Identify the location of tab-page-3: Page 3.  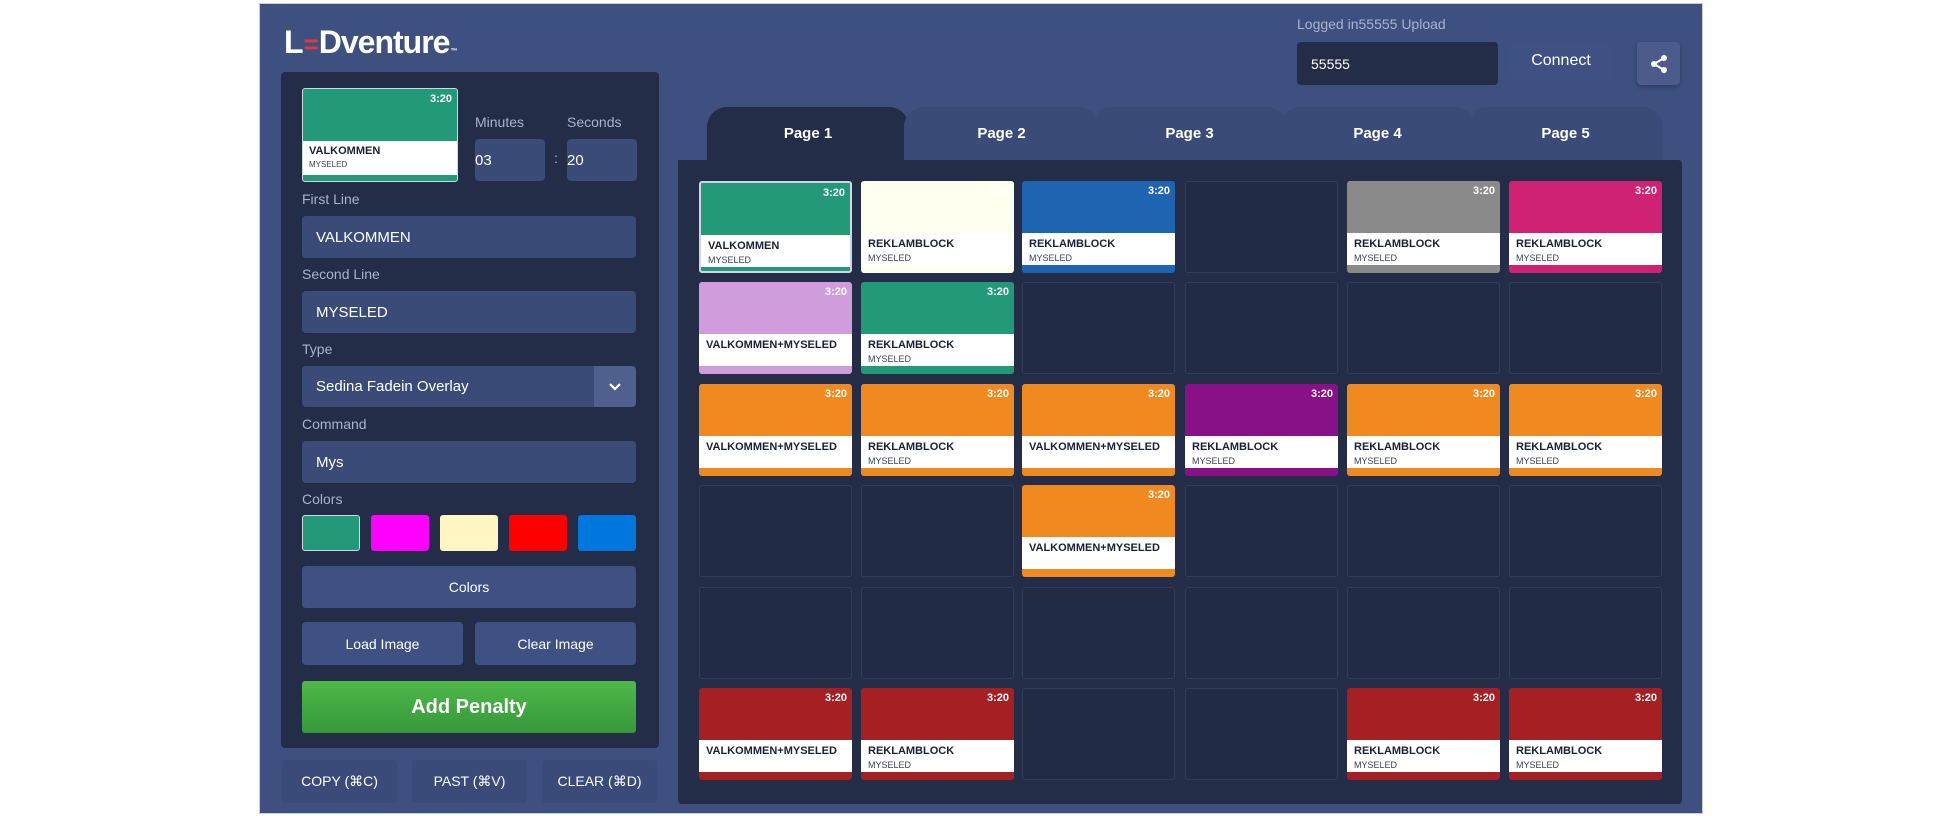
(1189, 133).